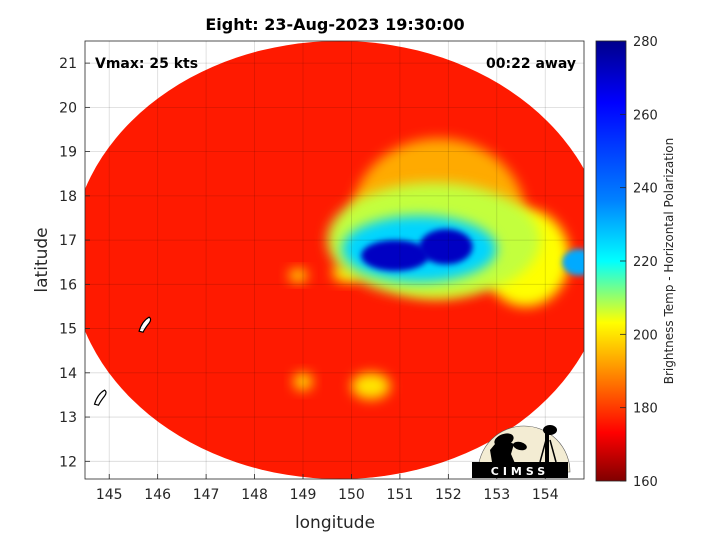  Describe the element at coordinates (68, 241) in the screenshot. I see `y-tick-label: 17` at that location.